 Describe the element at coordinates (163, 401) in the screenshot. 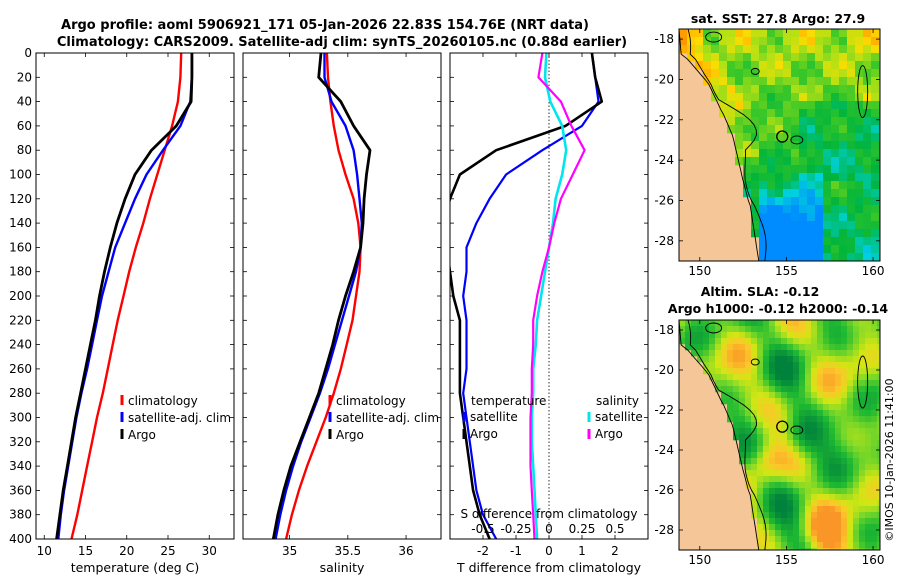

I see `legend-label: climatology` at that location.